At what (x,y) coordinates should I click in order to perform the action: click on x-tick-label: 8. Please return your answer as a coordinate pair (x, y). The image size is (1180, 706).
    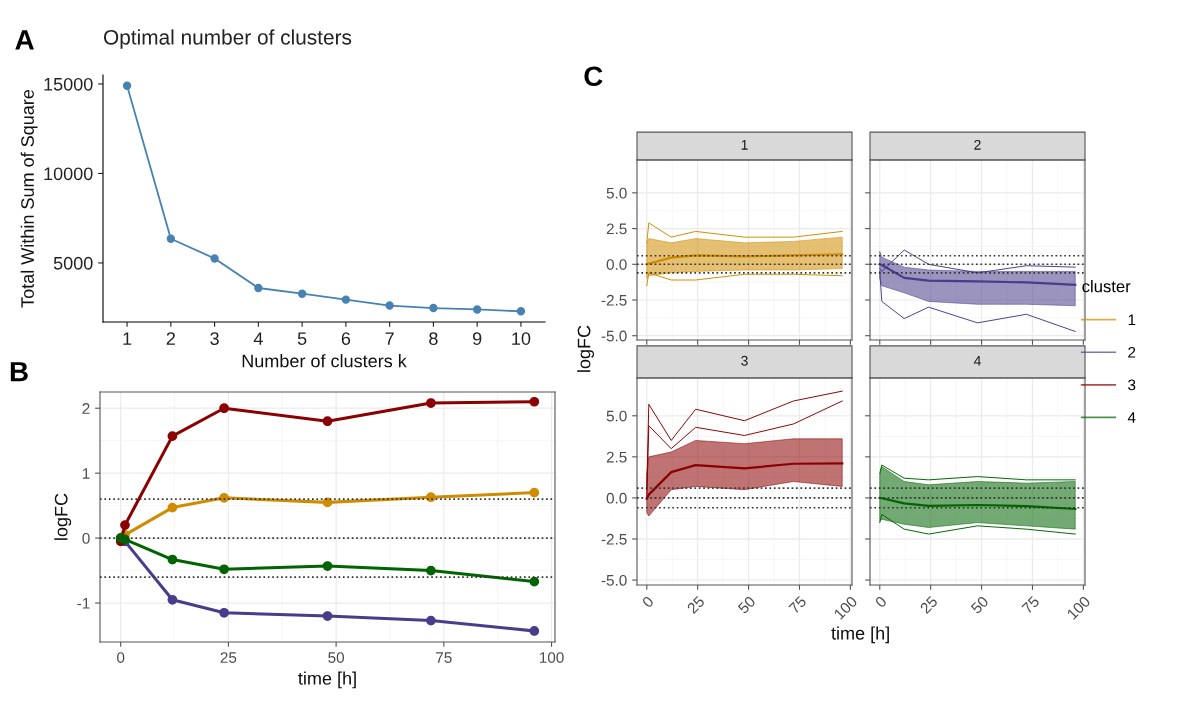
    Looking at the image, I should click on (433, 338).